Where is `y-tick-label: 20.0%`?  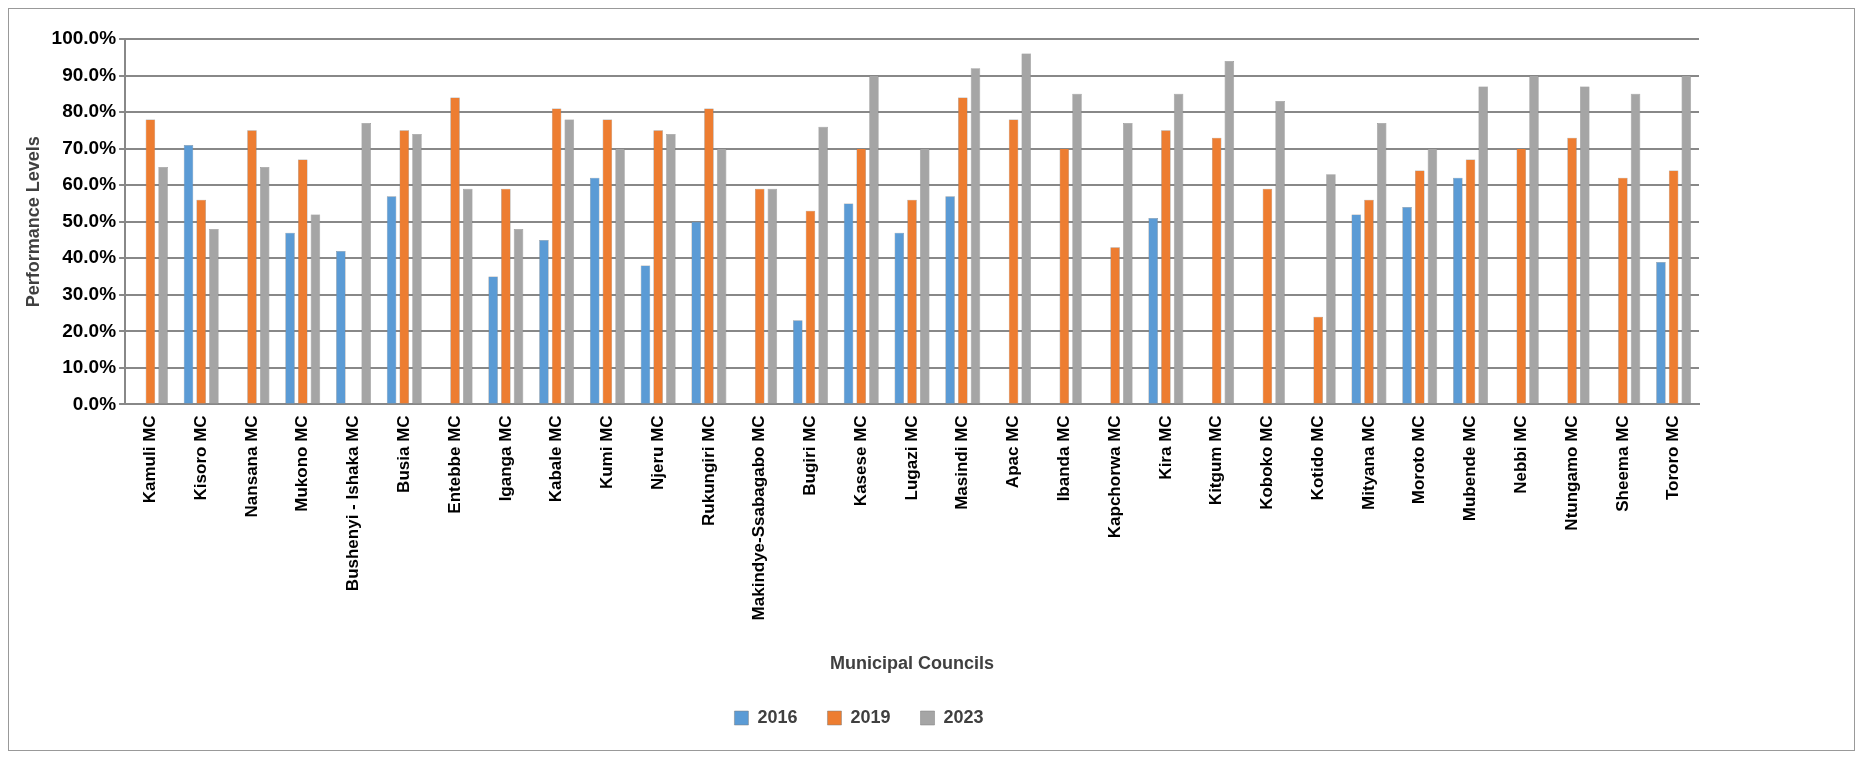 y-tick-label: 20.0% is located at coordinates (89, 330).